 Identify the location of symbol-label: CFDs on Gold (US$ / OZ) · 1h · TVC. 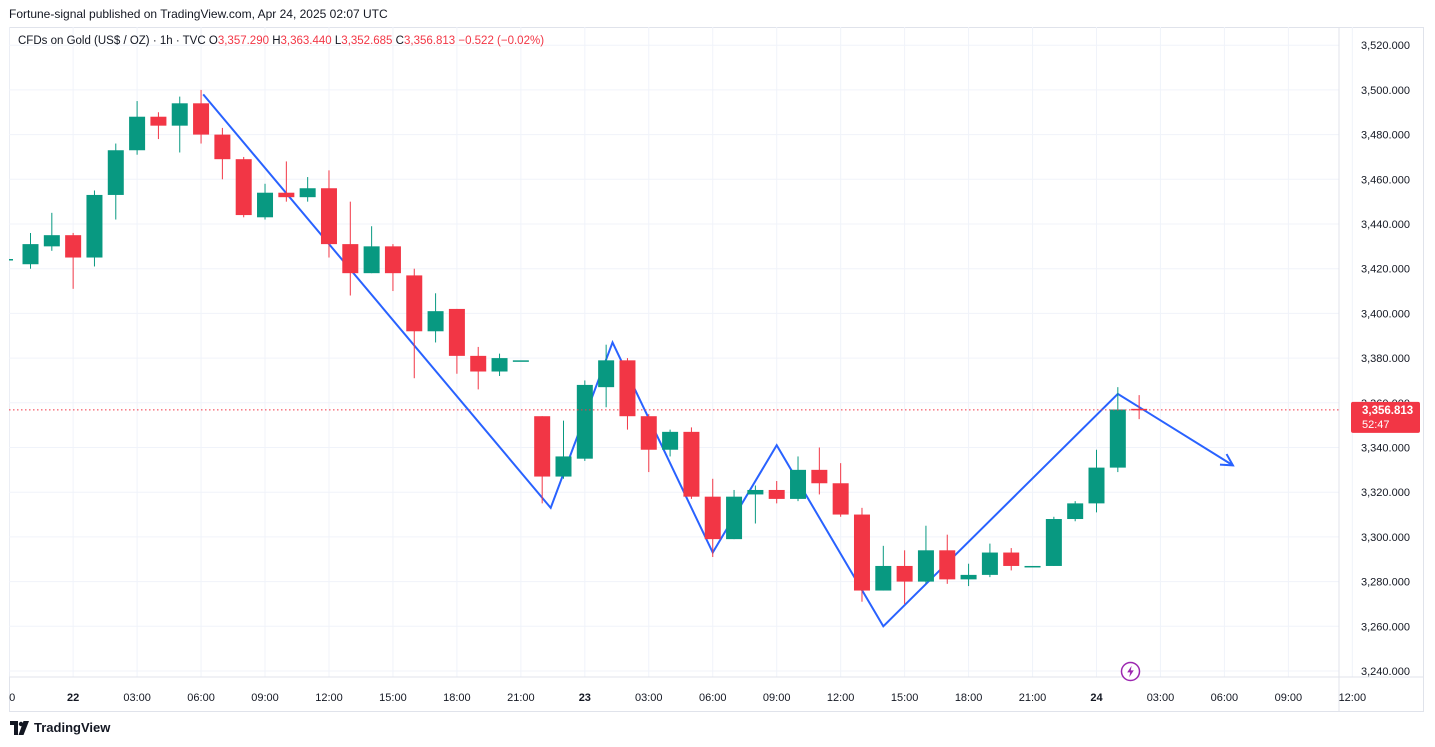
(112, 41).